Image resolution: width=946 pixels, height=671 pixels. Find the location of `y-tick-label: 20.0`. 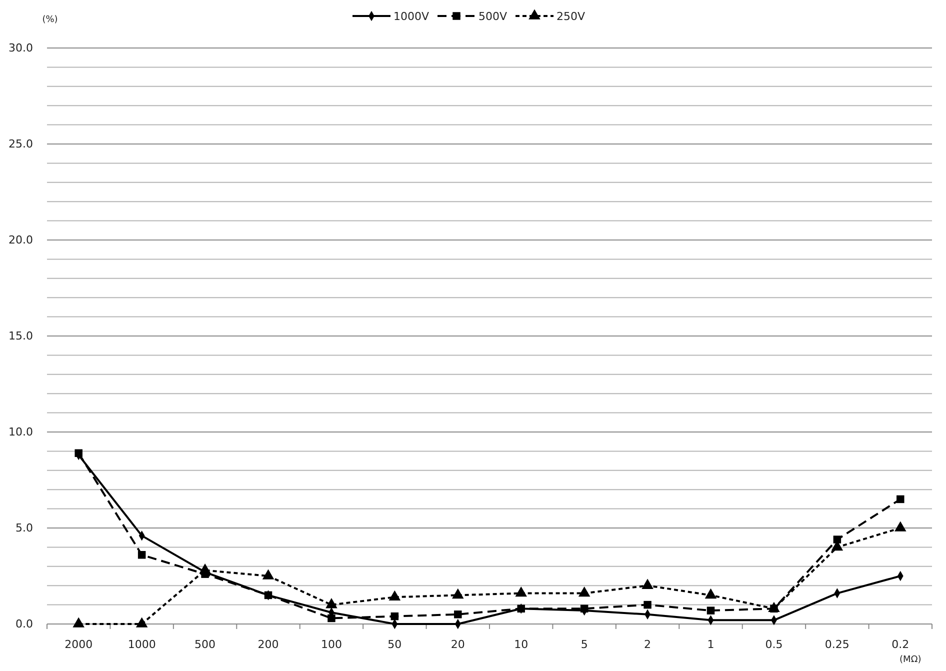

y-tick-label: 20.0 is located at coordinates (20, 240).